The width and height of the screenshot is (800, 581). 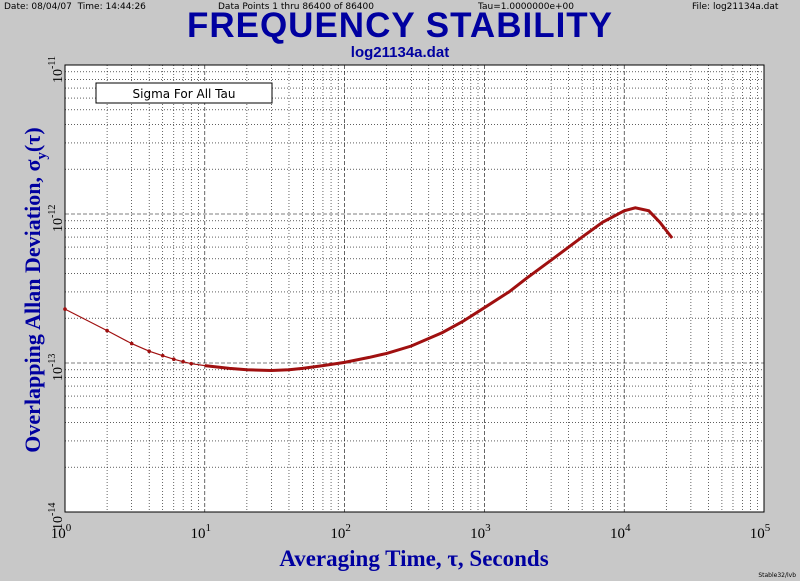 I want to click on x-tick-exponent: 4, so click(x=628, y=528).